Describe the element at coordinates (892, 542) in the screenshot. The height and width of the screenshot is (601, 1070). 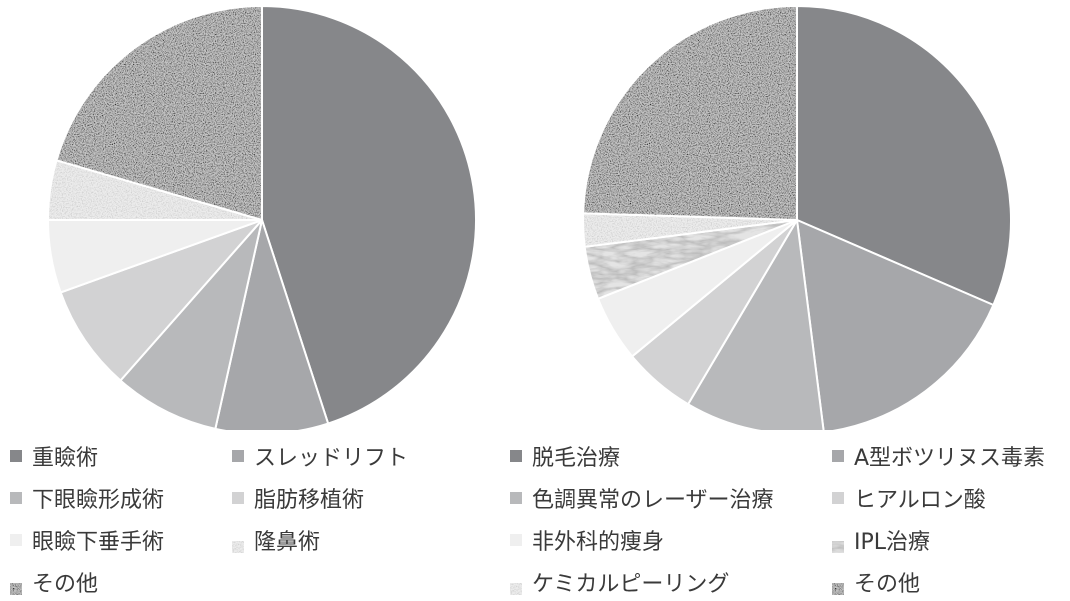
I see `legend-label: IPL治療` at that location.